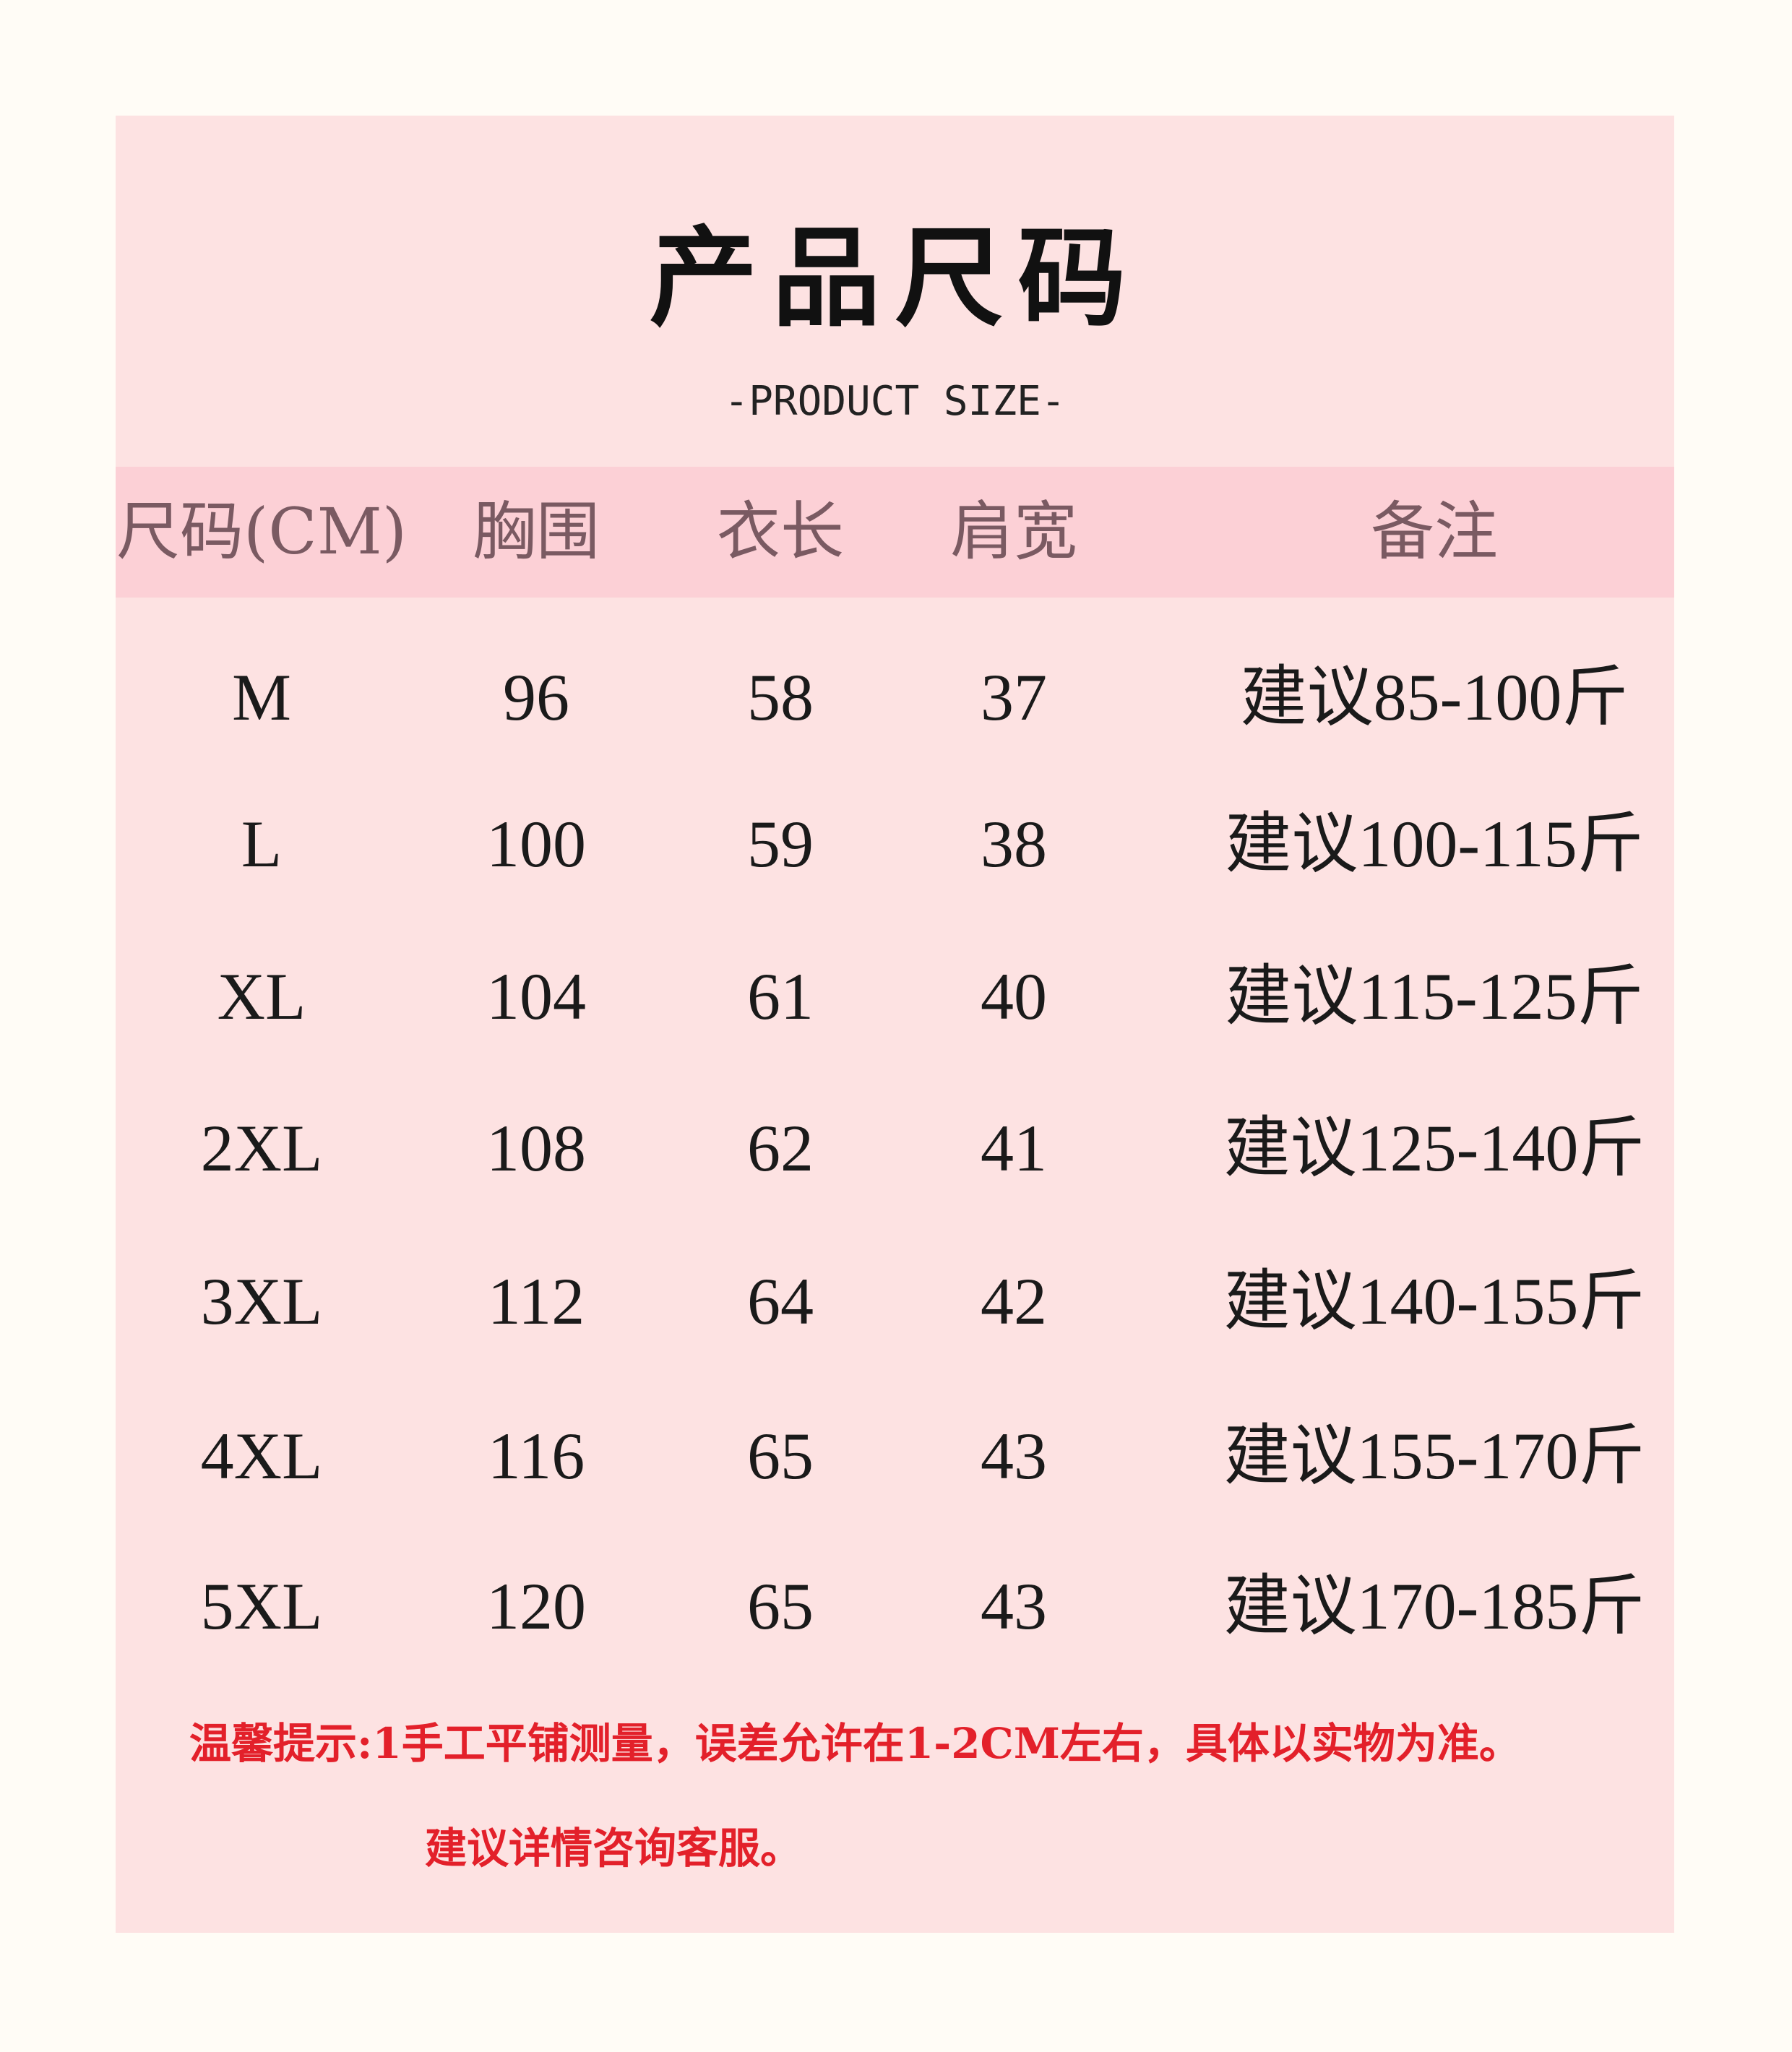 This screenshot has height=2052, width=1792. What do you see at coordinates (1434, 697) in the screenshot?
I see `table-cell: 建议85-100斤` at bounding box center [1434, 697].